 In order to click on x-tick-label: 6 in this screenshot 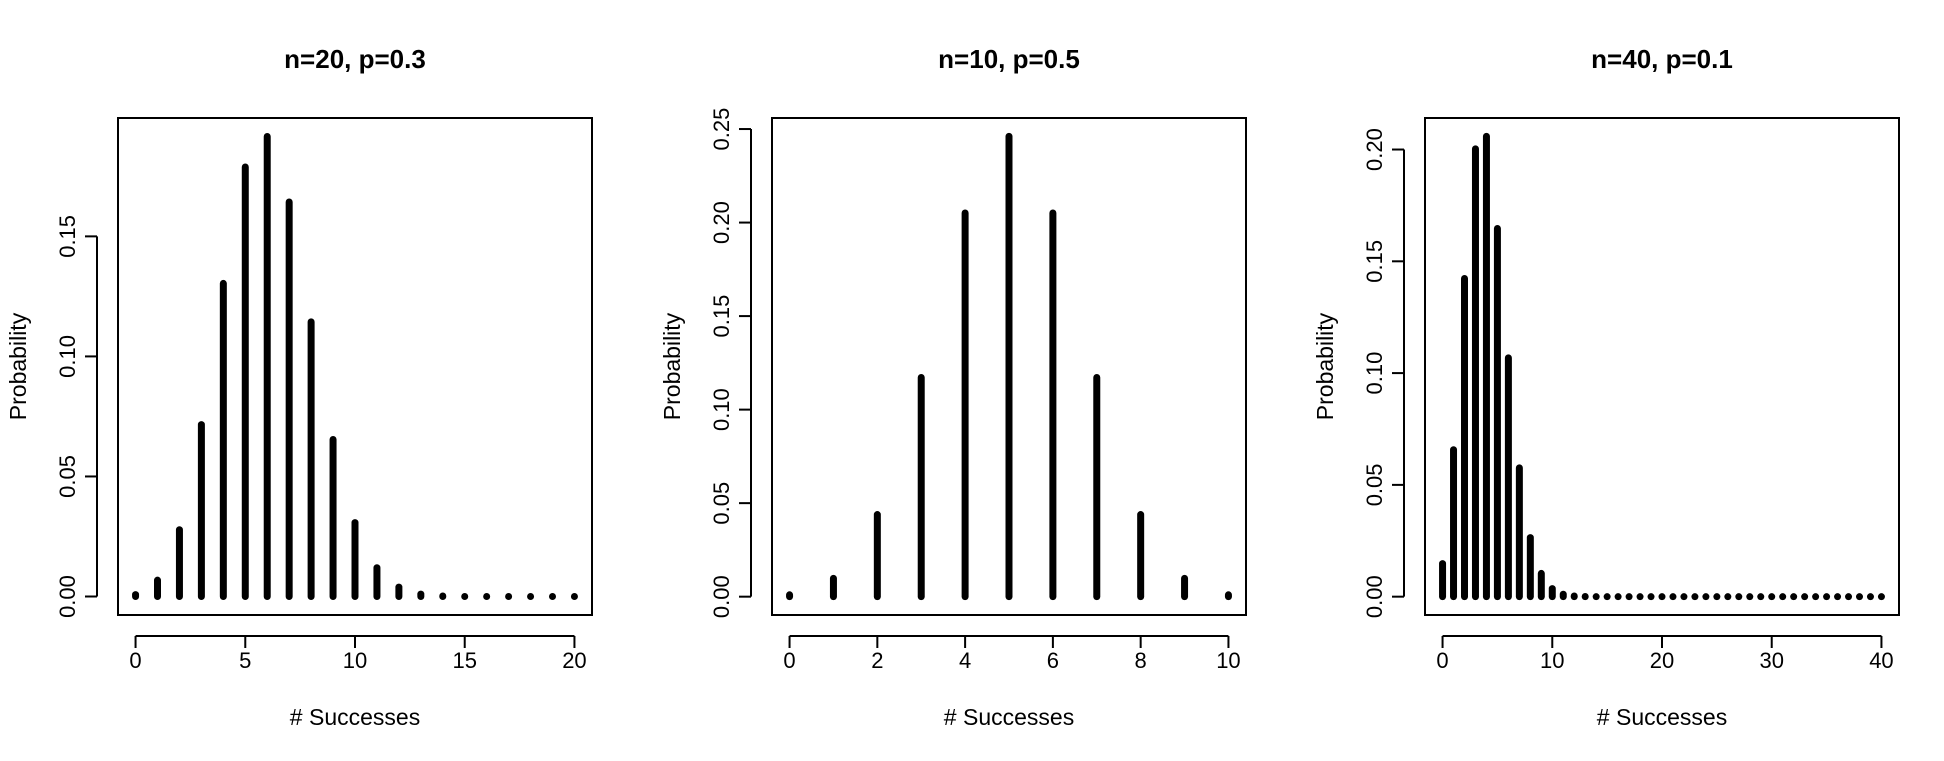, I will do `click(1053, 660)`.